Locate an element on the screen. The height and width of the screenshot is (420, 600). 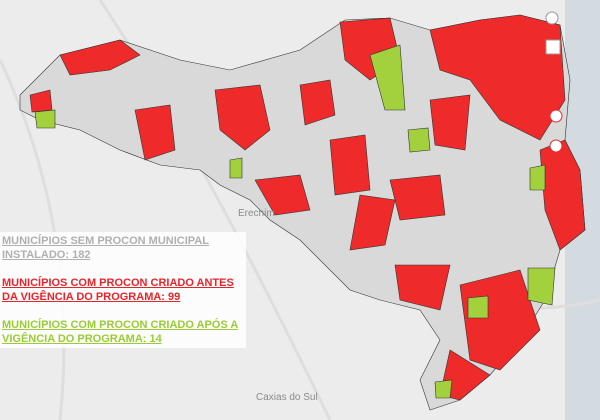
home-button is located at coordinates (553, 47).